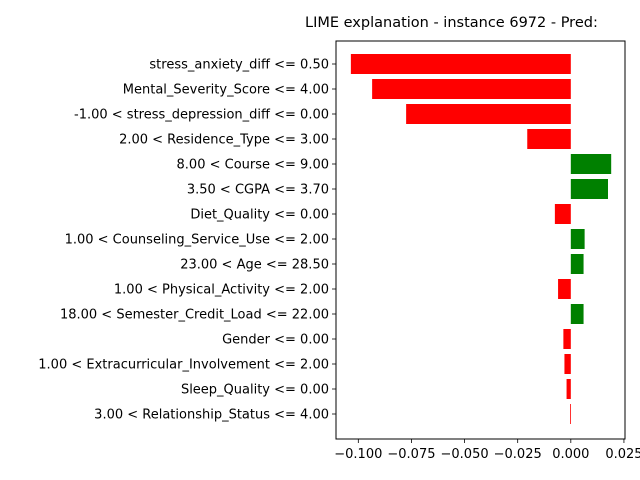 This screenshot has width=640, height=480. I want to click on category-label: 3.50 < CGPA <= 3.70, so click(258, 190).